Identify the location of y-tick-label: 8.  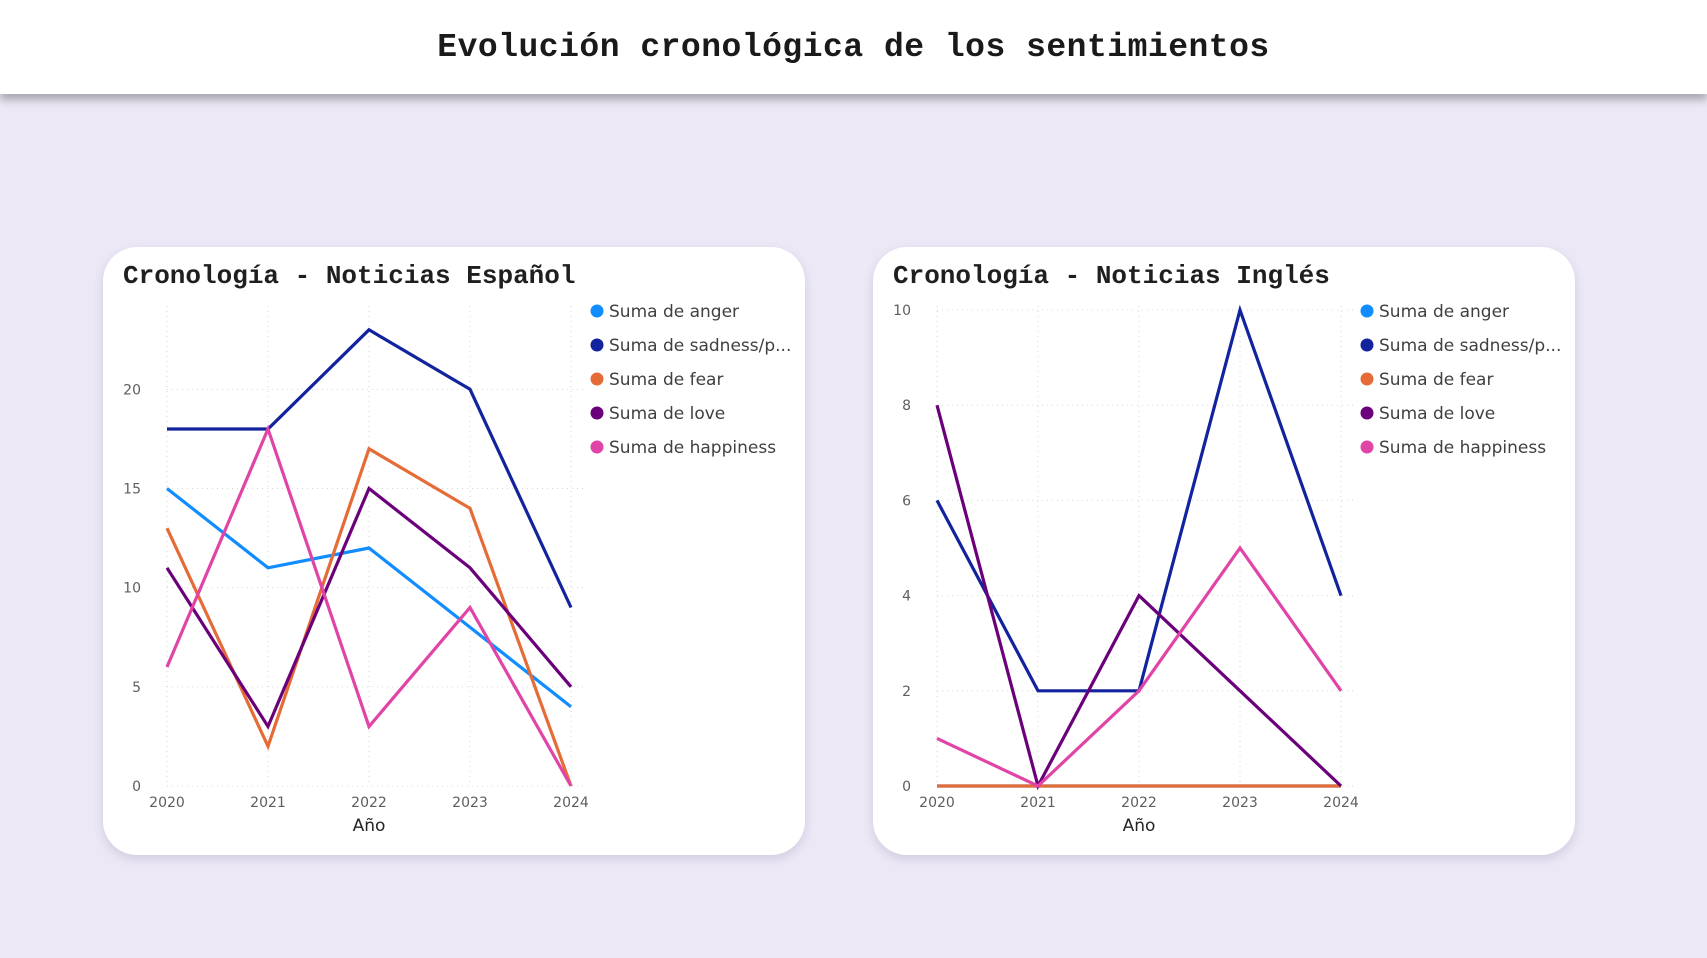
(906, 406).